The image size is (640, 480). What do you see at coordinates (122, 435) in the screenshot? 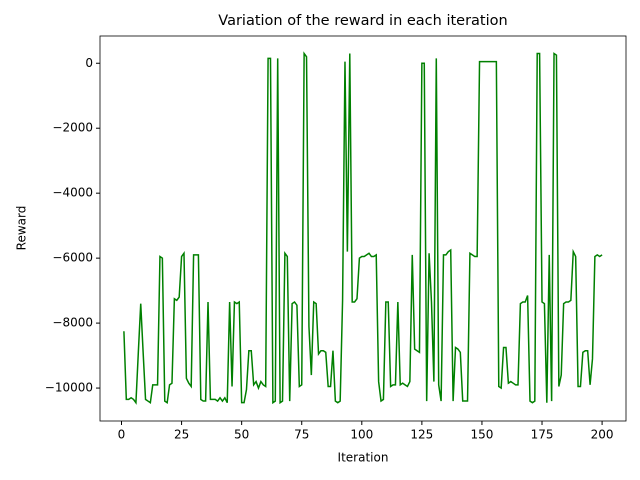
I see `x-tick-label: 0` at bounding box center [122, 435].